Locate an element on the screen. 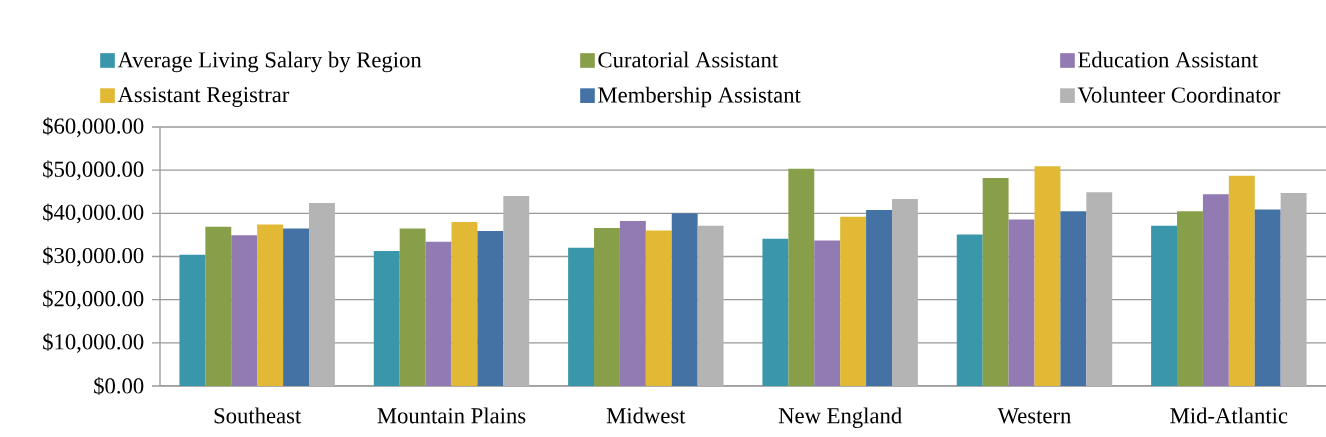  y-tick-label: $0.00 is located at coordinates (119, 386).